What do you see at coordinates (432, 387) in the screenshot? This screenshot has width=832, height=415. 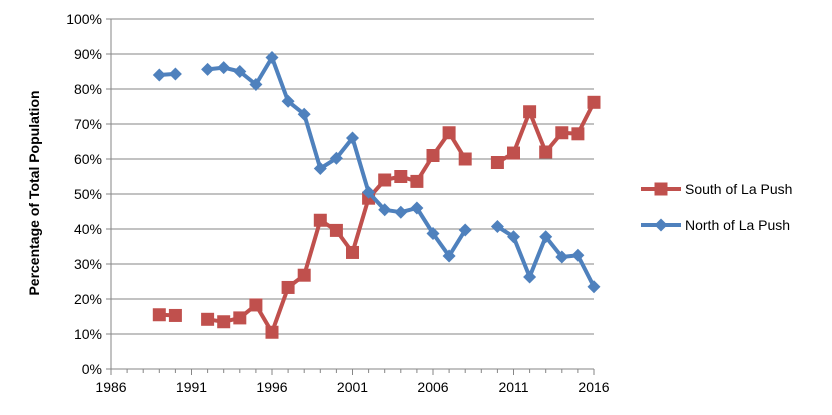 I see `x-tick-label: 2006` at bounding box center [432, 387].